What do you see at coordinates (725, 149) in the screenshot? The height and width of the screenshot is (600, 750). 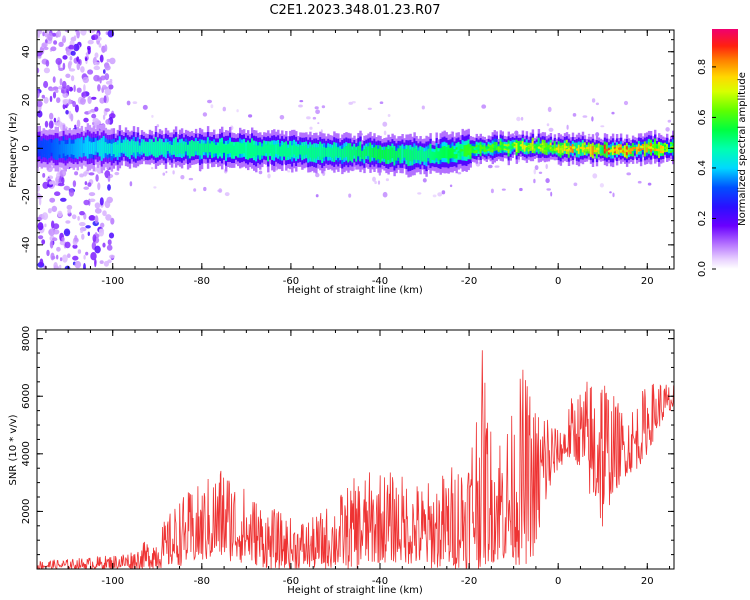 I see `colorbar-scale` at bounding box center [725, 149].